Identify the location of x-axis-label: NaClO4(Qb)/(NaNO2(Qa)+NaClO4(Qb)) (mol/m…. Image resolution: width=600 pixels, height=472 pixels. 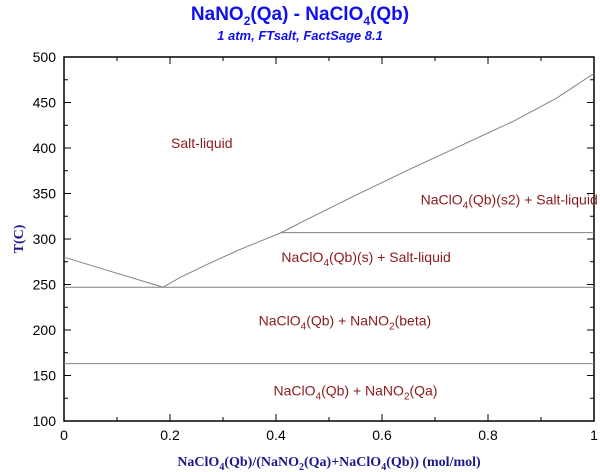
(329, 463).